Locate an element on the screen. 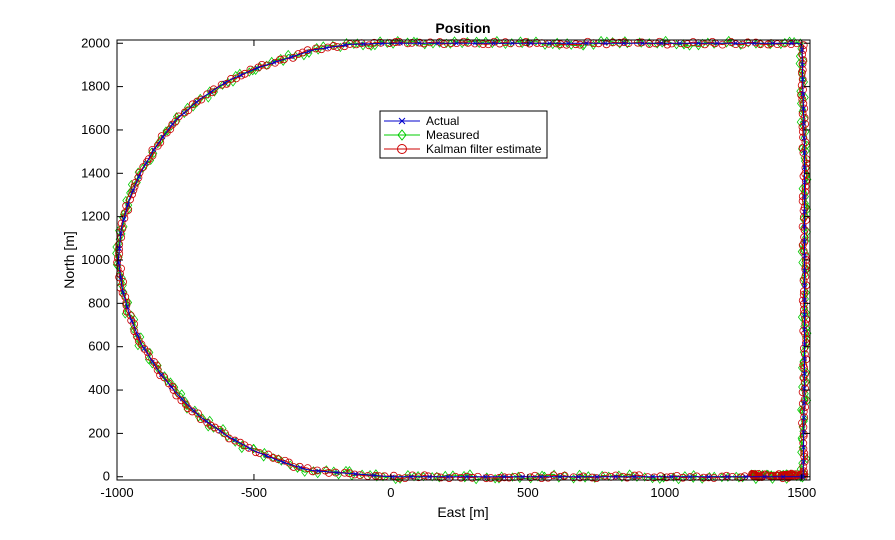 The height and width of the screenshot is (540, 895). legend-marker-x is located at coordinates (402, 121).